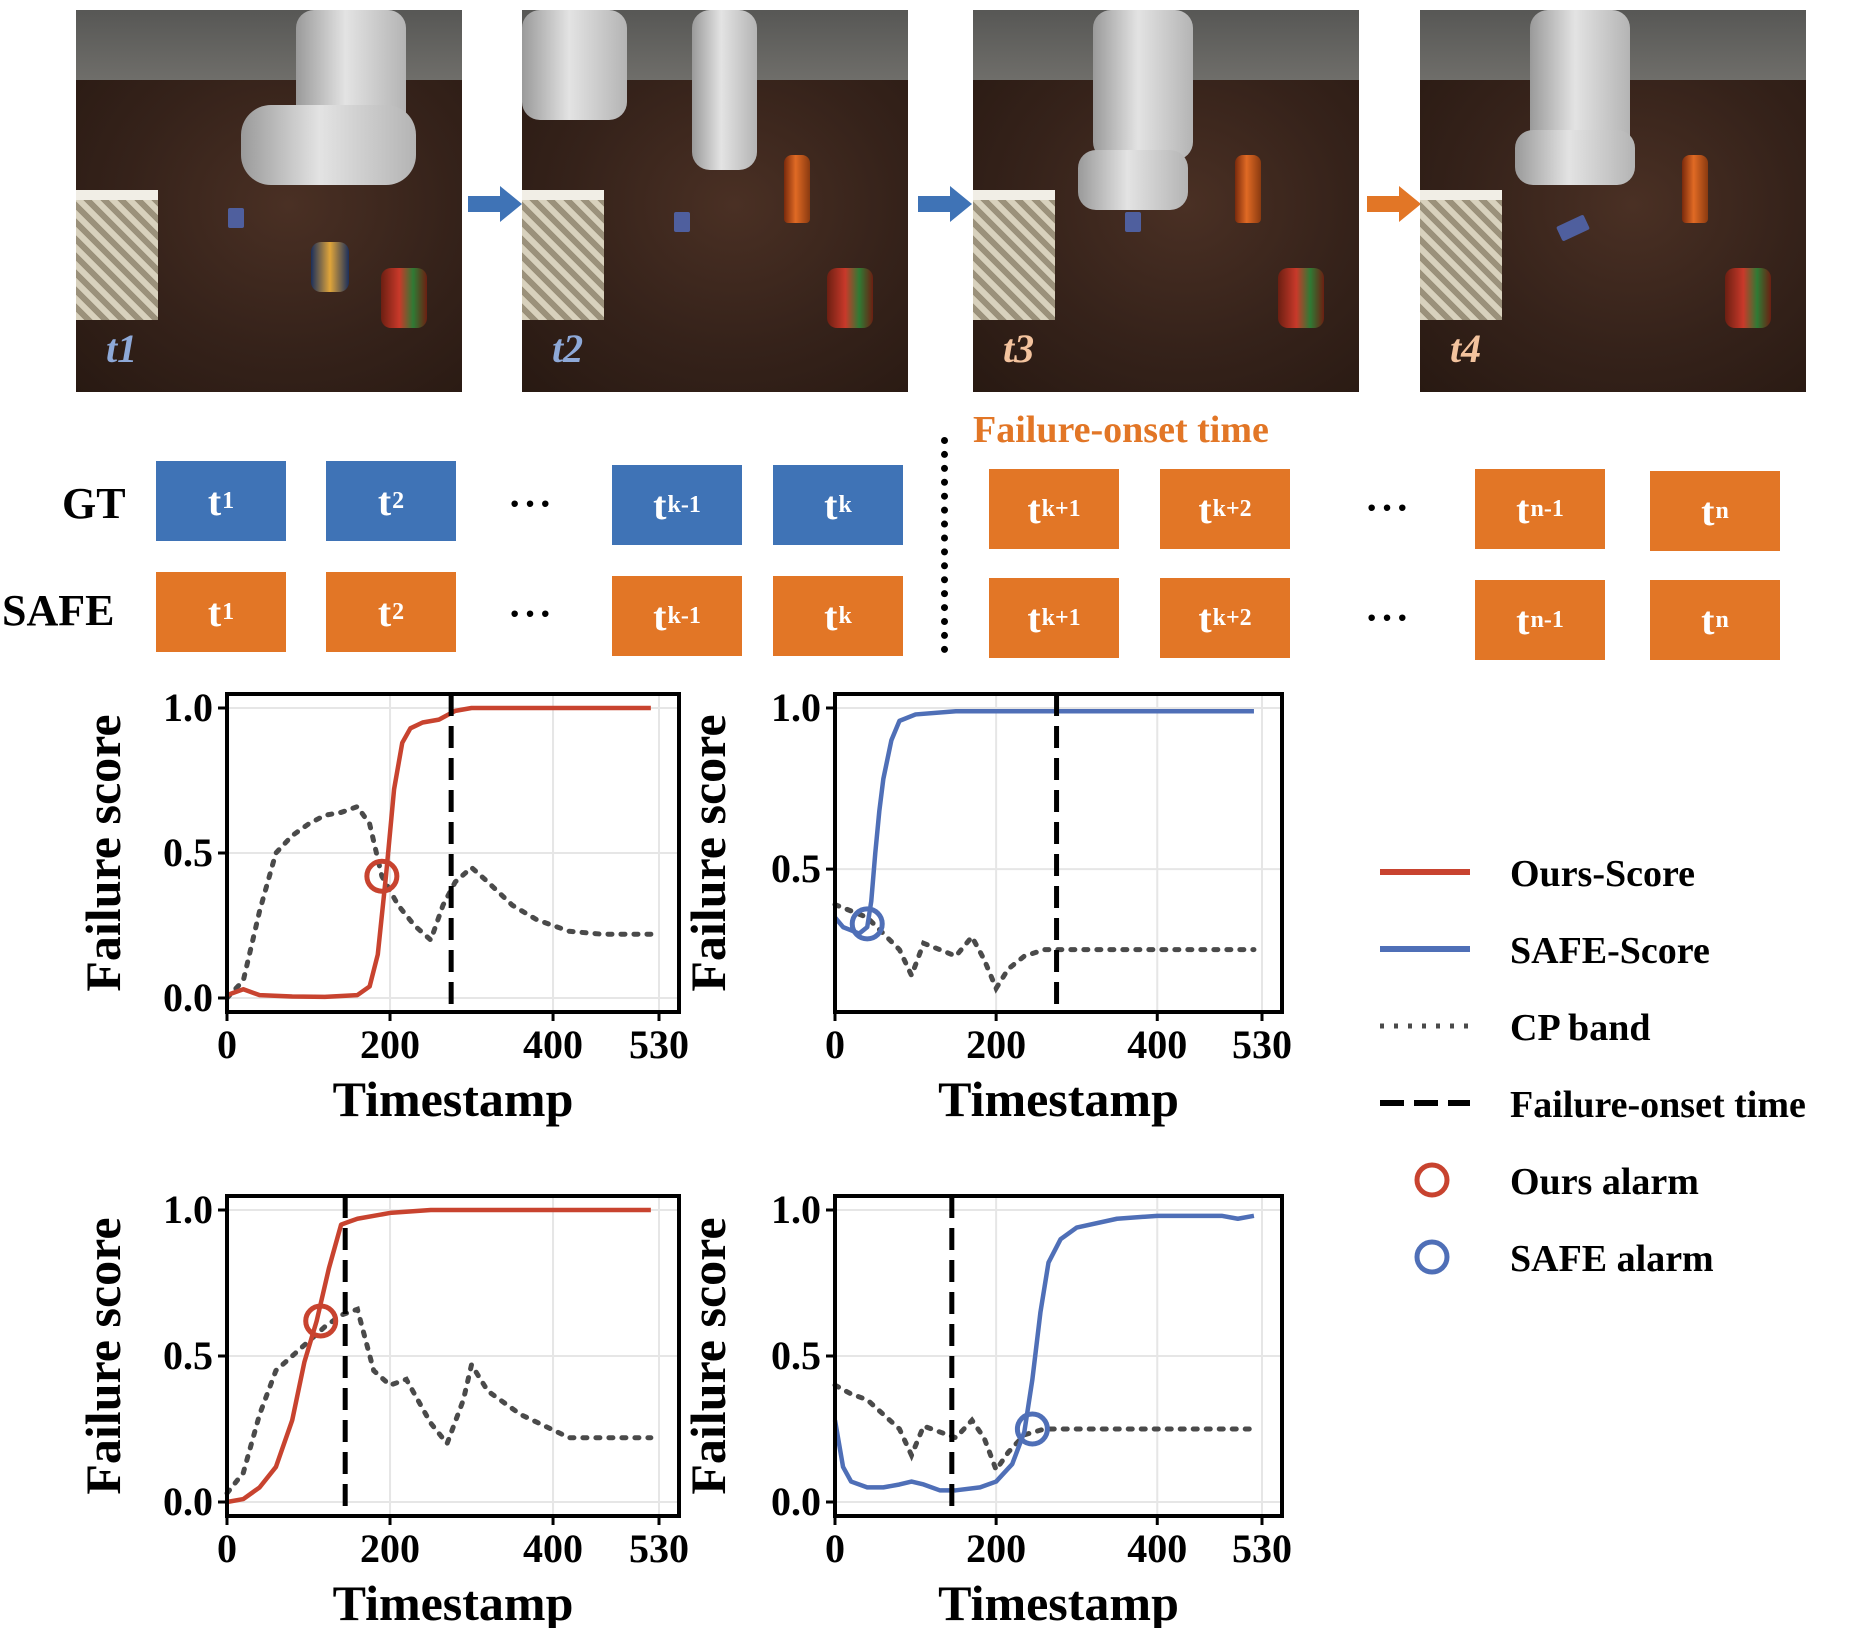  I want to click on chip-subscript: 1, so click(228, 500).